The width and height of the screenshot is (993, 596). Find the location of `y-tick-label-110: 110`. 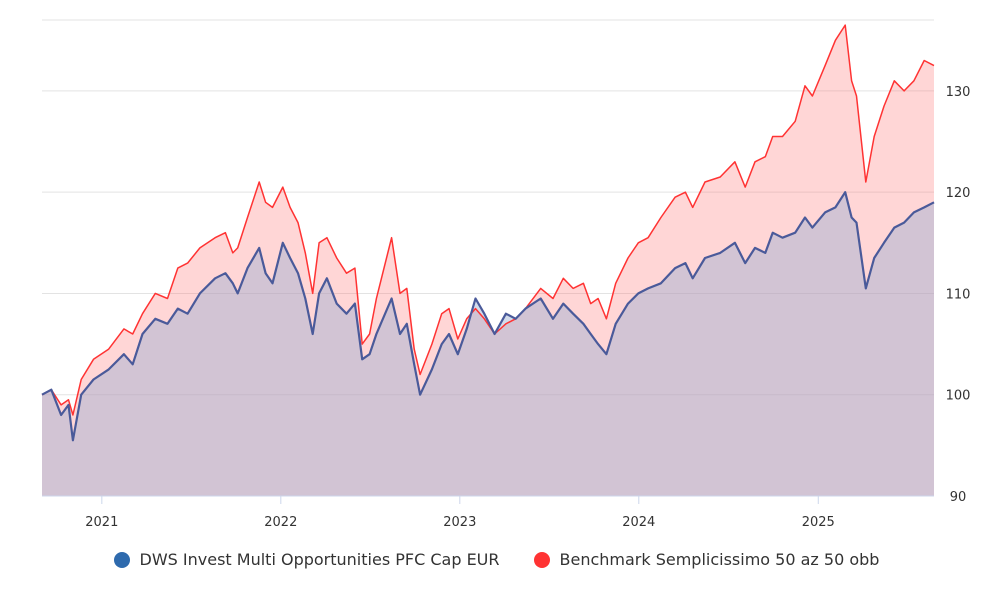

y-tick-label-110: 110 is located at coordinates (958, 294).